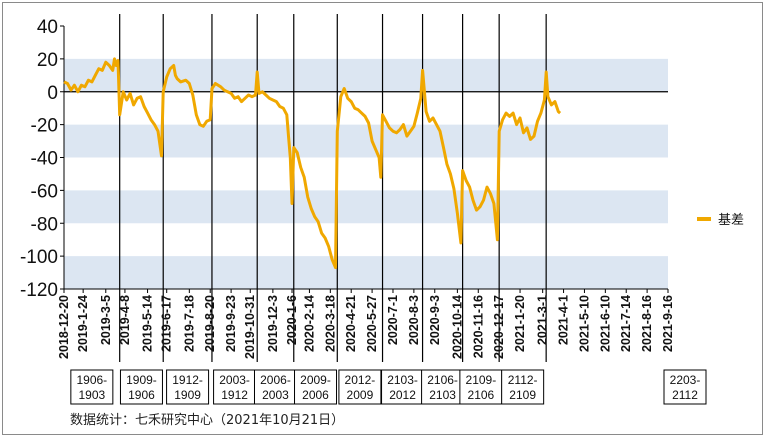 Image resolution: width=767 pixels, height=439 pixels. Describe the element at coordinates (522, 395) in the screenshot. I see `contract-label: 2109` at that location.